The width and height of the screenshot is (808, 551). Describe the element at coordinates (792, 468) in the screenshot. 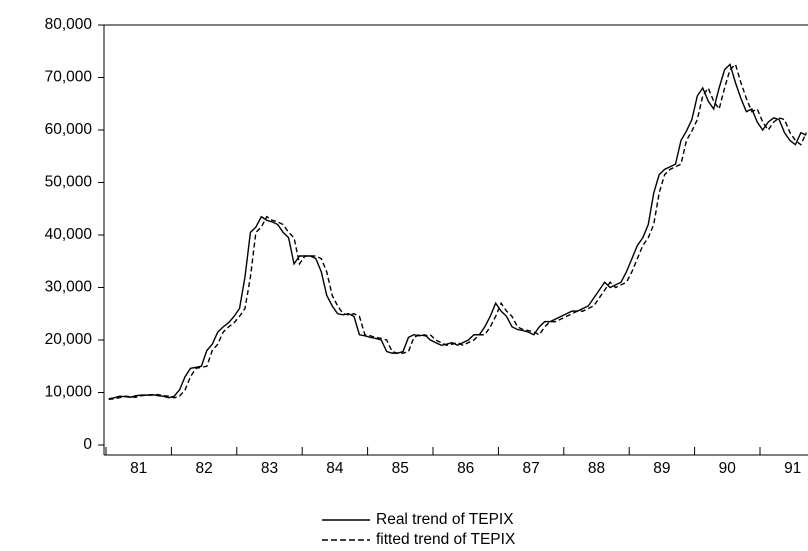

I see `x-tick-label: 91` at that location.